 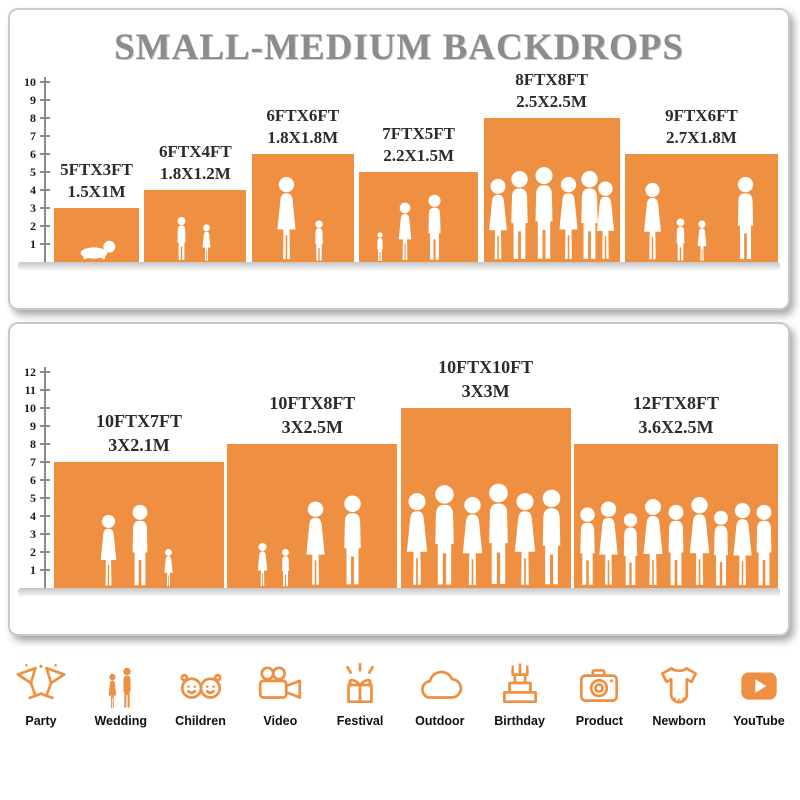 I want to click on backdrop-size-label: 10FTX10FT 3X3M, so click(x=485, y=379).